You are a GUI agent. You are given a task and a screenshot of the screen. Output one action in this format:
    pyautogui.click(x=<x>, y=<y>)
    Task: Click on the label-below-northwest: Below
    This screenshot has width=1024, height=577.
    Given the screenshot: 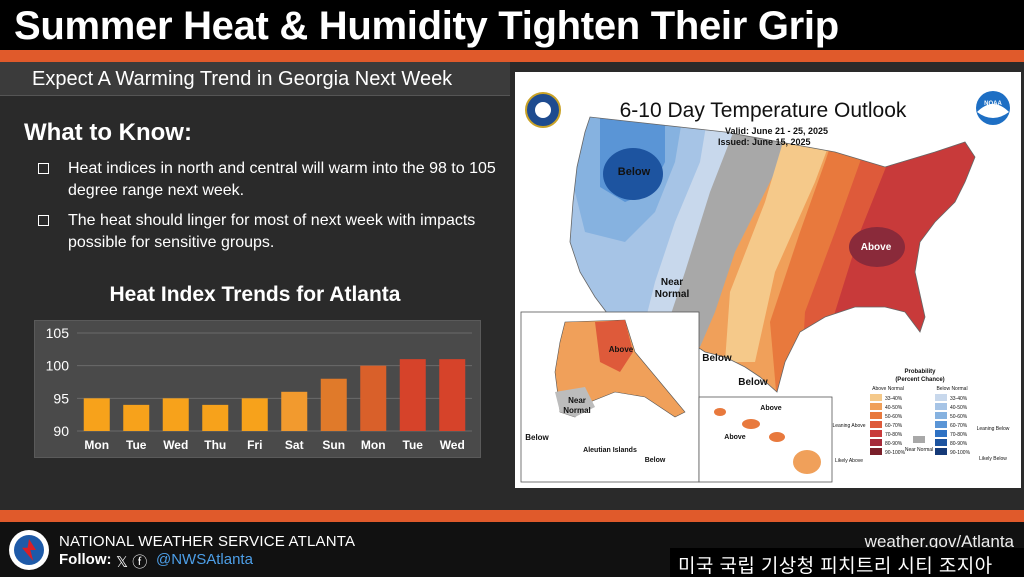 What is the action you would take?
    pyautogui.click(x=634, y=172)
    